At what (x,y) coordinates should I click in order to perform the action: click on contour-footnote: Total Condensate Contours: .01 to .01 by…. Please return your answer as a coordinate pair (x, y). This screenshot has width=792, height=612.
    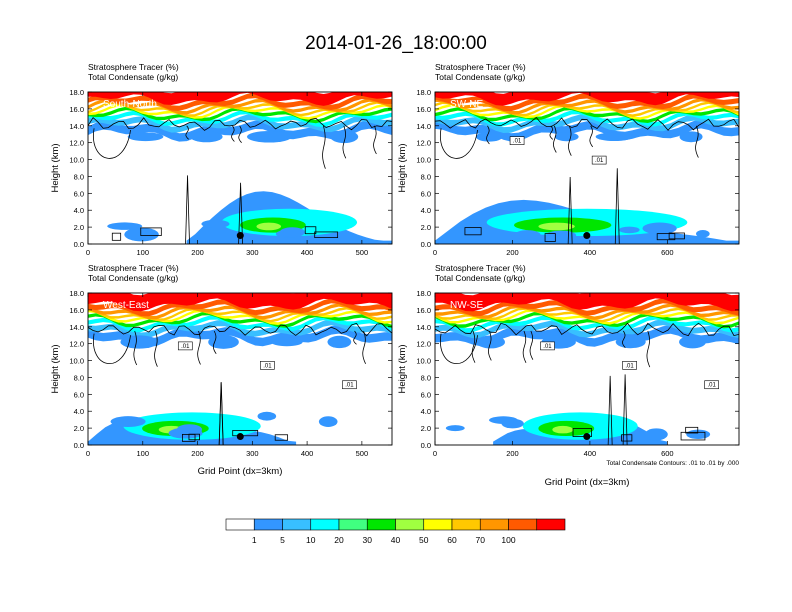
    Looking at the image, I should click on (672, 463).